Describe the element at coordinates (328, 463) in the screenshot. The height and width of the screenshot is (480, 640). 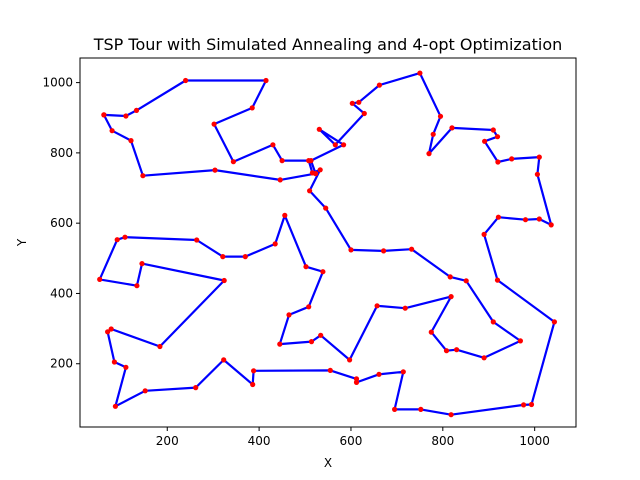
I see `x-axis-label: X` at that location.